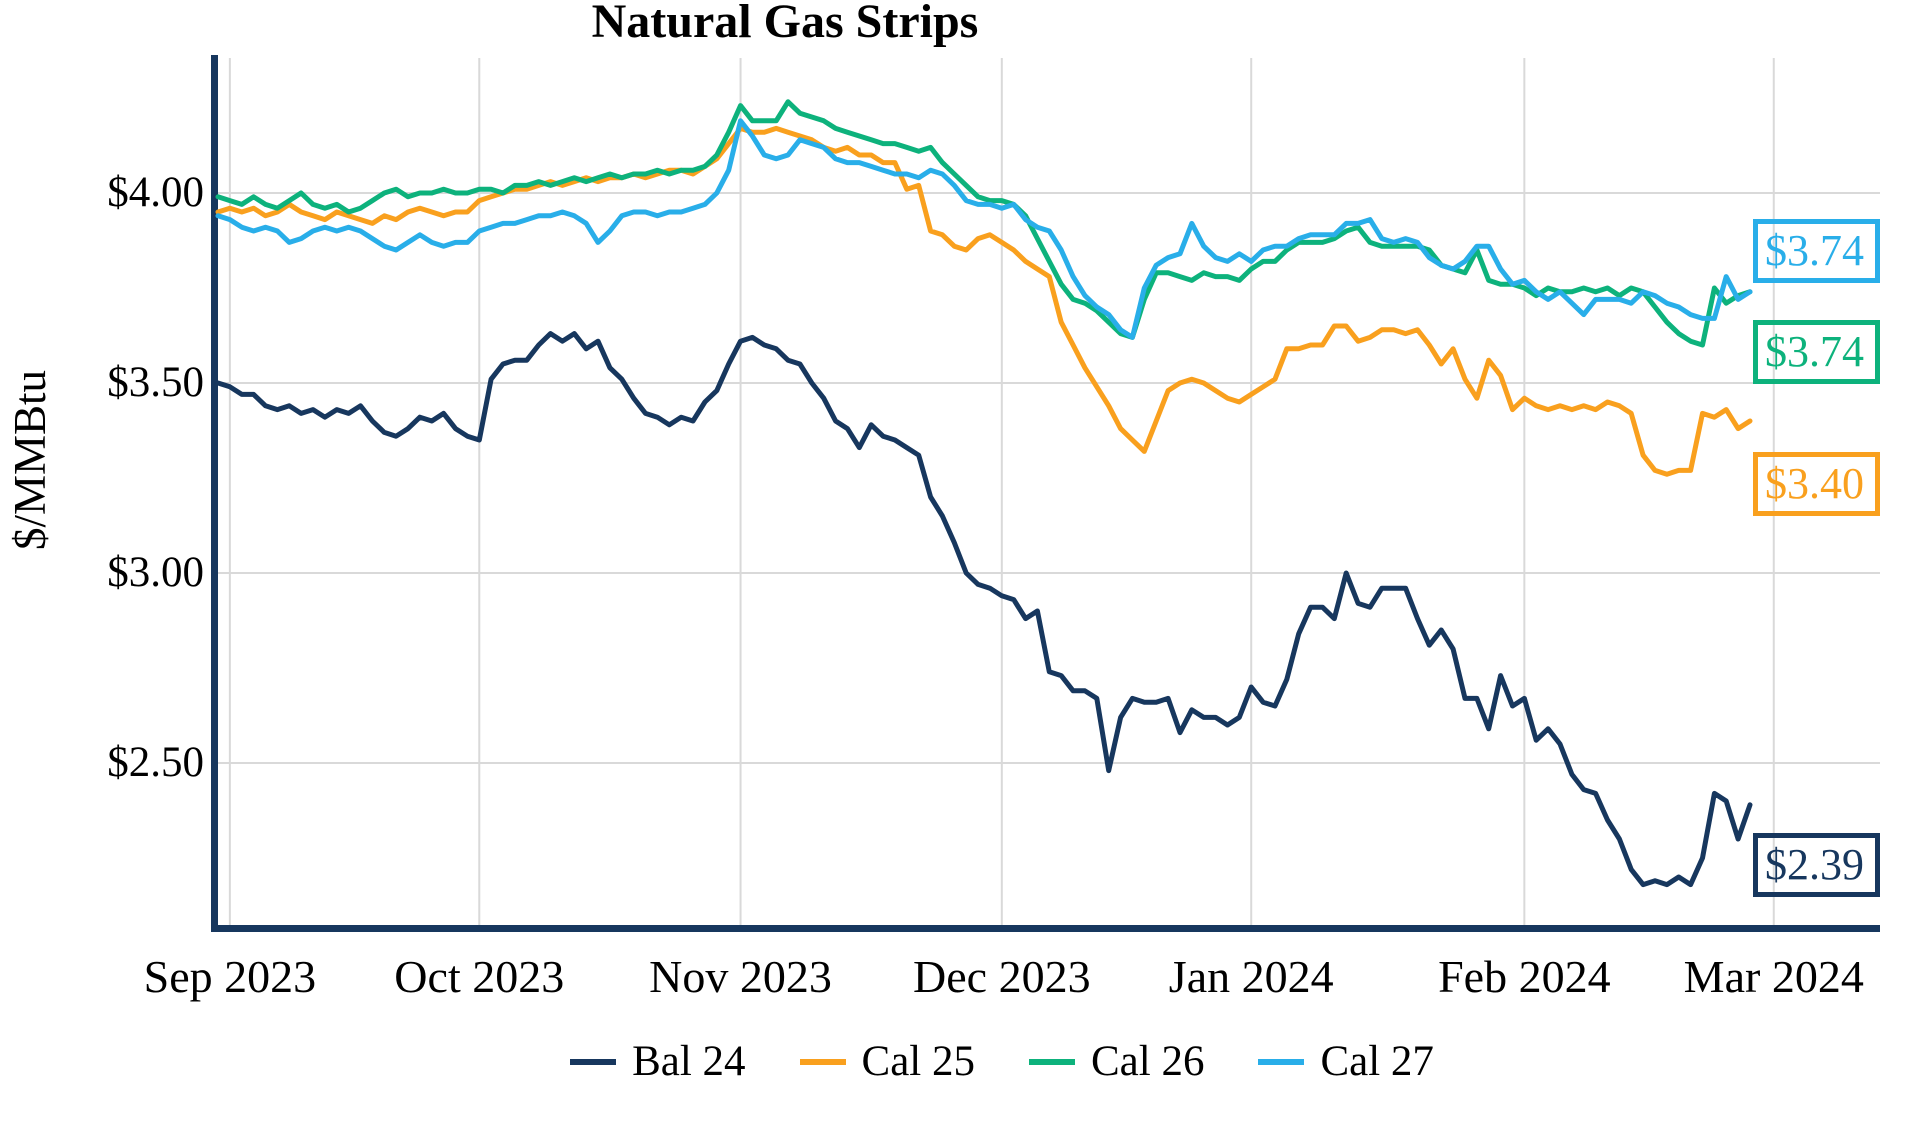 This screenshot has width=1920, height=1128. What do you see at coordinates (785, 24) in the screenshot?
I see `chart-title: Natural Gas Strips` at bounding box center [785, 24].